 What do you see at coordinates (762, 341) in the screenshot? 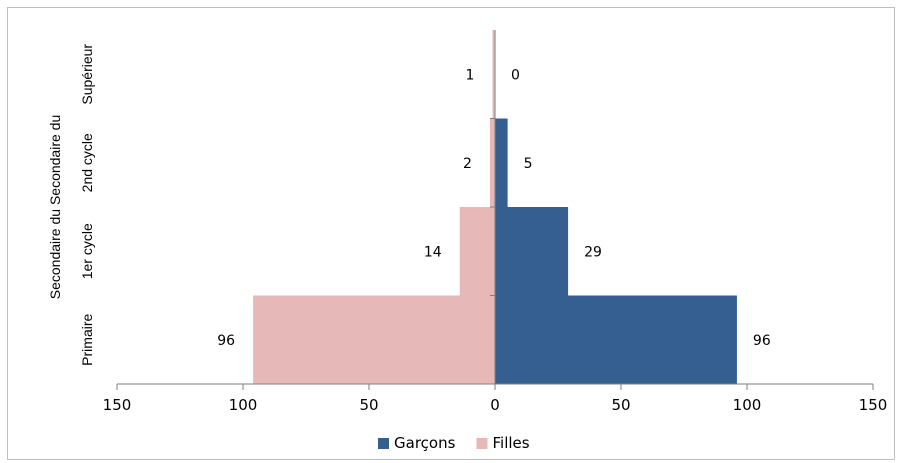
I see `data-label-garcons-0: 96` at bounding box center [762, 341].